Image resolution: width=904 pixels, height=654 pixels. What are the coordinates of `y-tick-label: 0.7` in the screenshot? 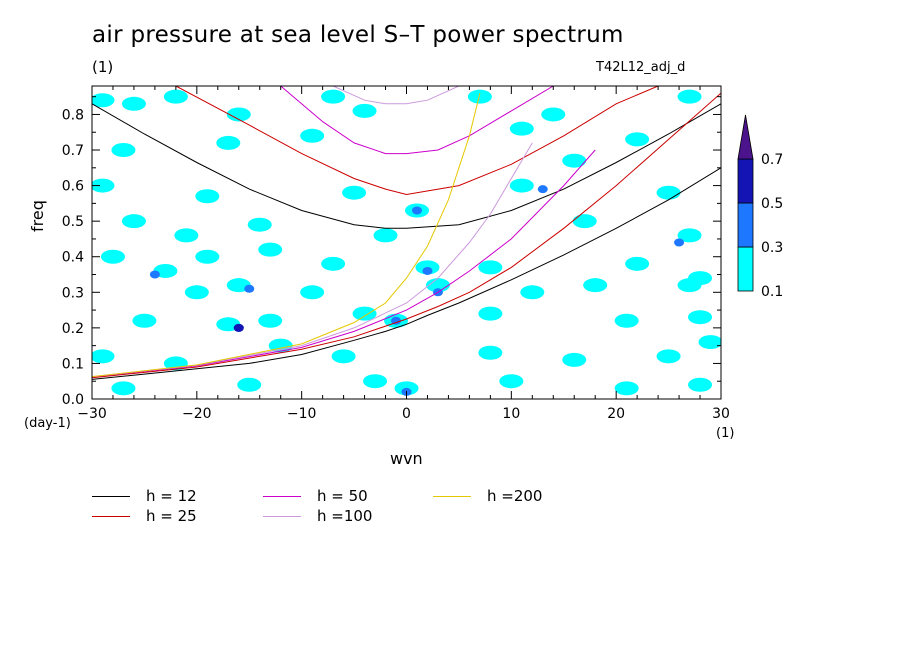 It's located at (73, 151).